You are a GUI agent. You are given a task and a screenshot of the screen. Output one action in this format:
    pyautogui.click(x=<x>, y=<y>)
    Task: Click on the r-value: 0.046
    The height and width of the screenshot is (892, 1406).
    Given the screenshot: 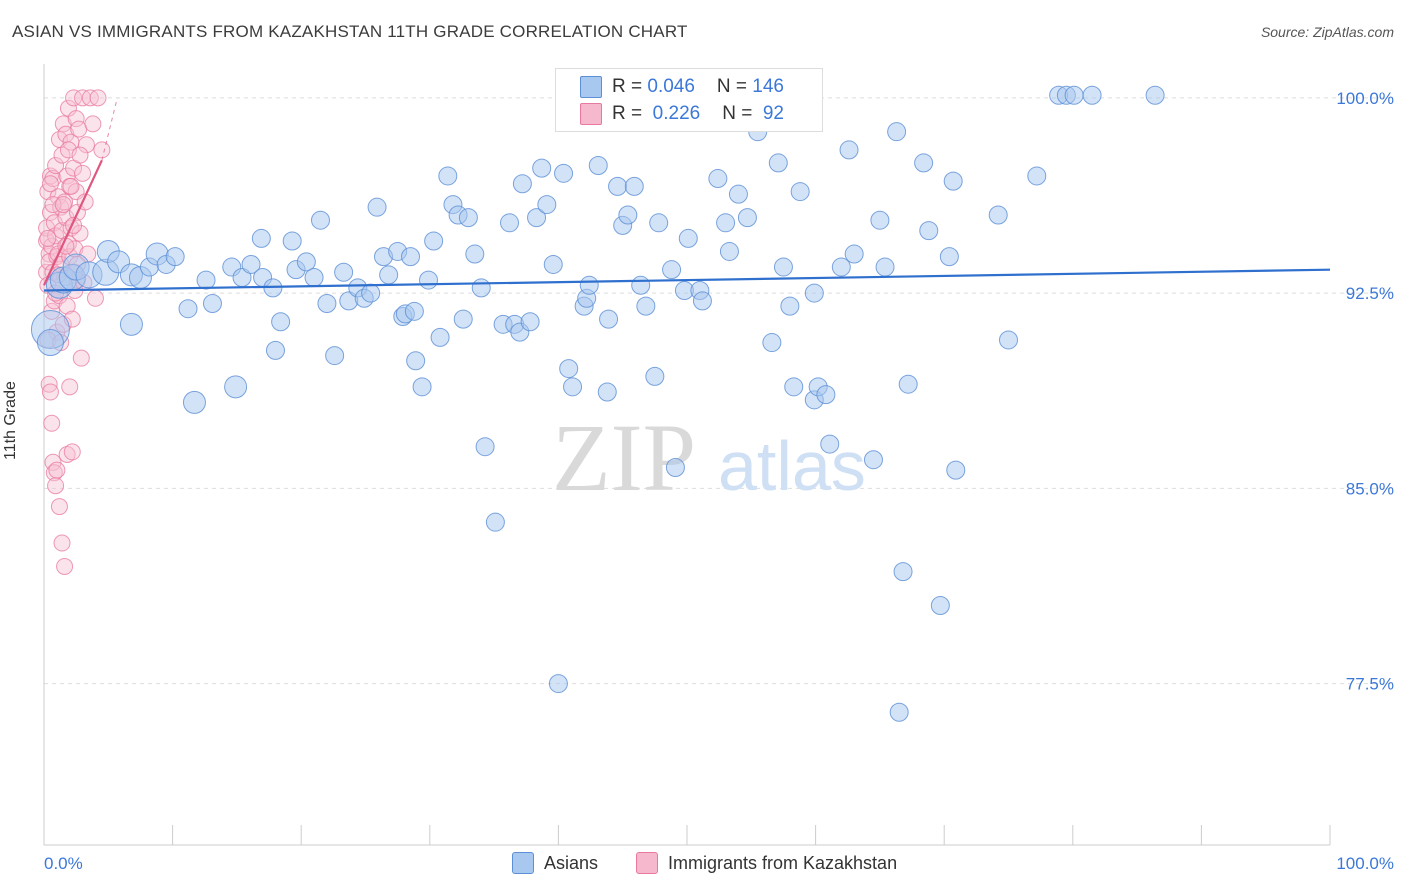 What is the action you would take?
    pyautogui.click(x=671, y=86)
    